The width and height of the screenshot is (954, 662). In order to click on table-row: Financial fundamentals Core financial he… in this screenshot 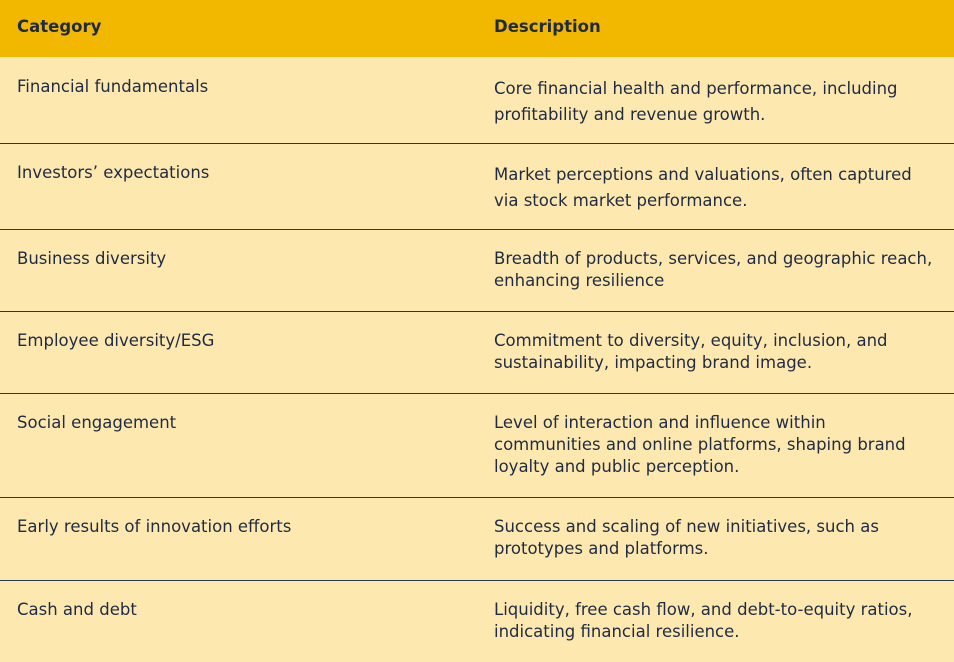, I will do `click(477, 100)`.